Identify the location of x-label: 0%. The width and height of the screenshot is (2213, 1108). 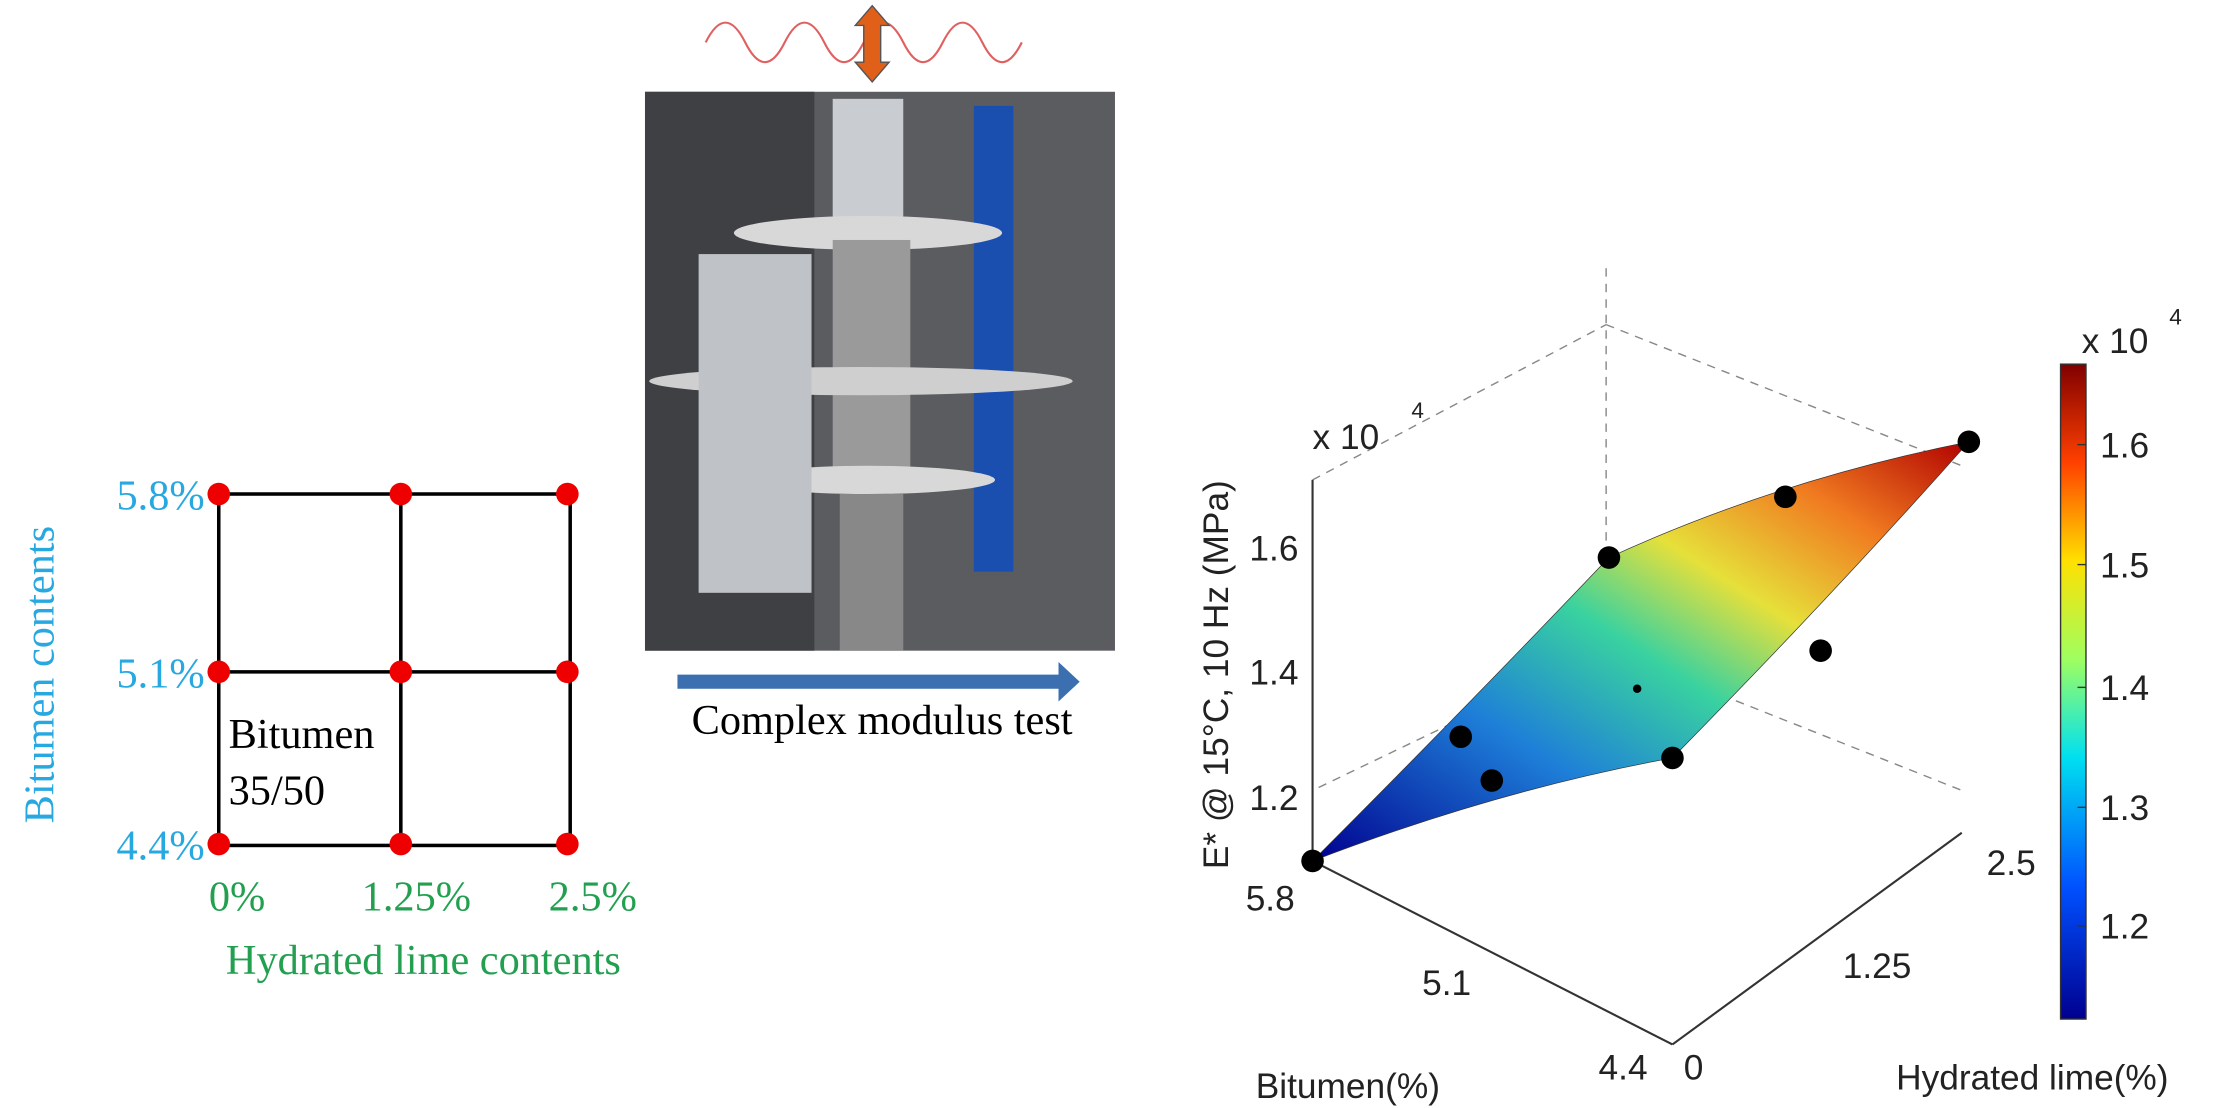
(237, 896).